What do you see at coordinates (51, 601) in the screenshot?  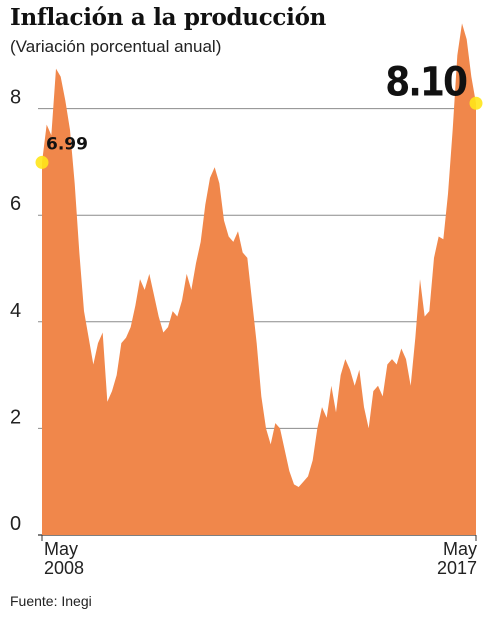 I see `source-note: Fuente: Inegi` at bounding box center [51, 601].